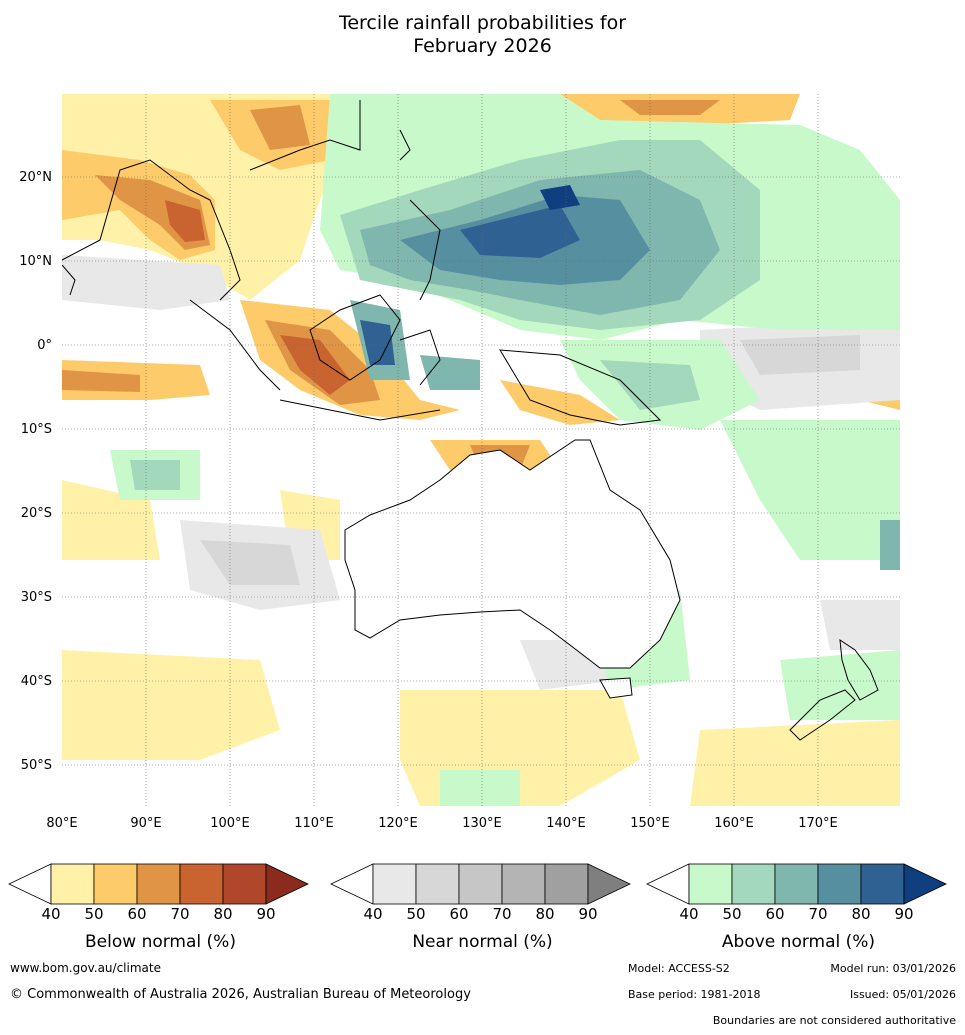  I want to click on lon-label: 80°E, so click(61, 823).